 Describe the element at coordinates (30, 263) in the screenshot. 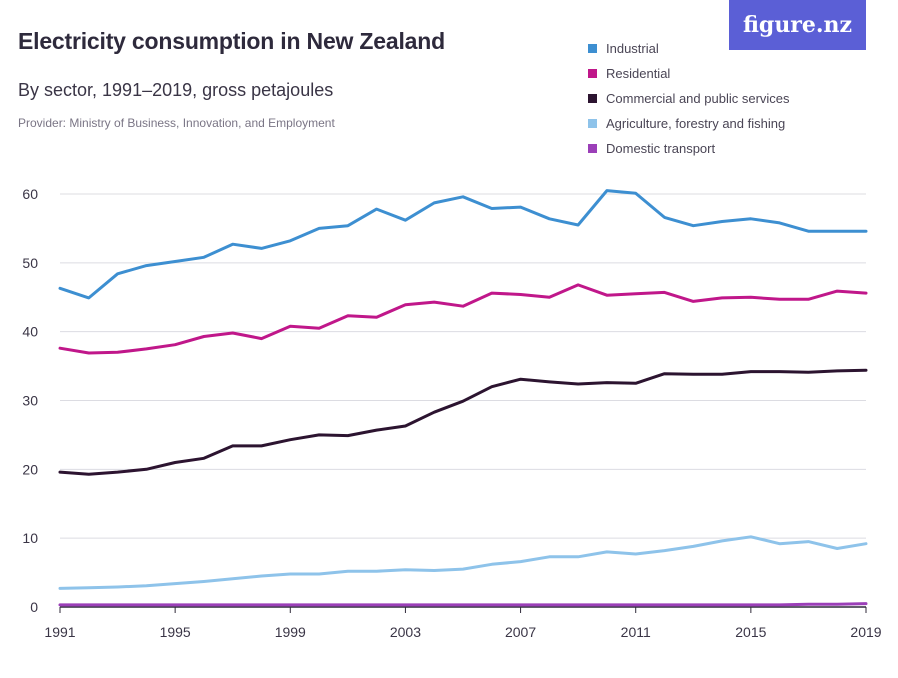

I see `y-tick-label: 50` at that location.